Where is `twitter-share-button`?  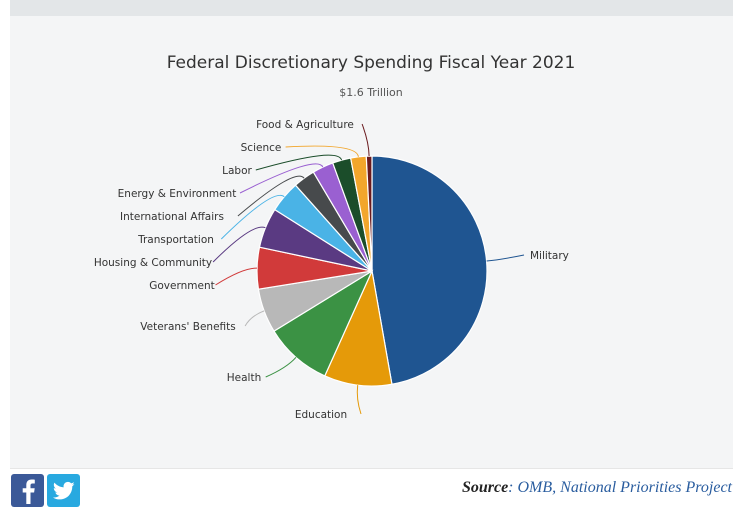 twitter-share-button is located at coordinates (63, 490).